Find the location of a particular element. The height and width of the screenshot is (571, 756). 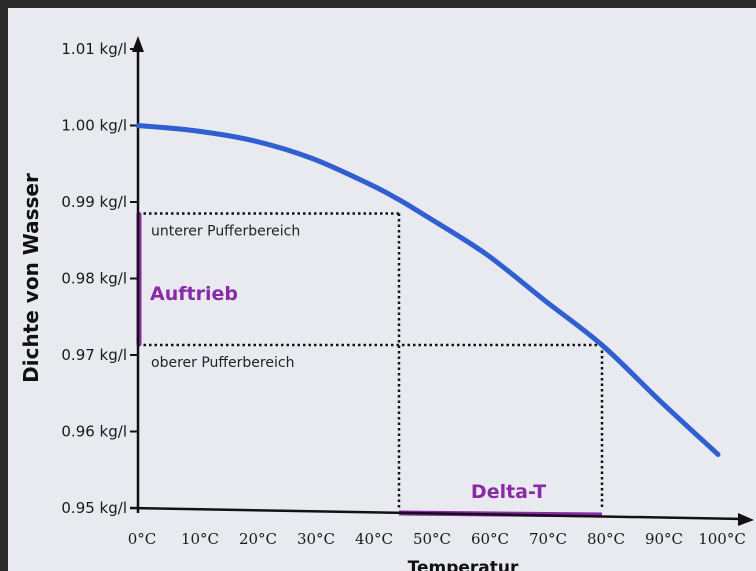

x-tick-label: 80°C is located at coordinates (606, 539).